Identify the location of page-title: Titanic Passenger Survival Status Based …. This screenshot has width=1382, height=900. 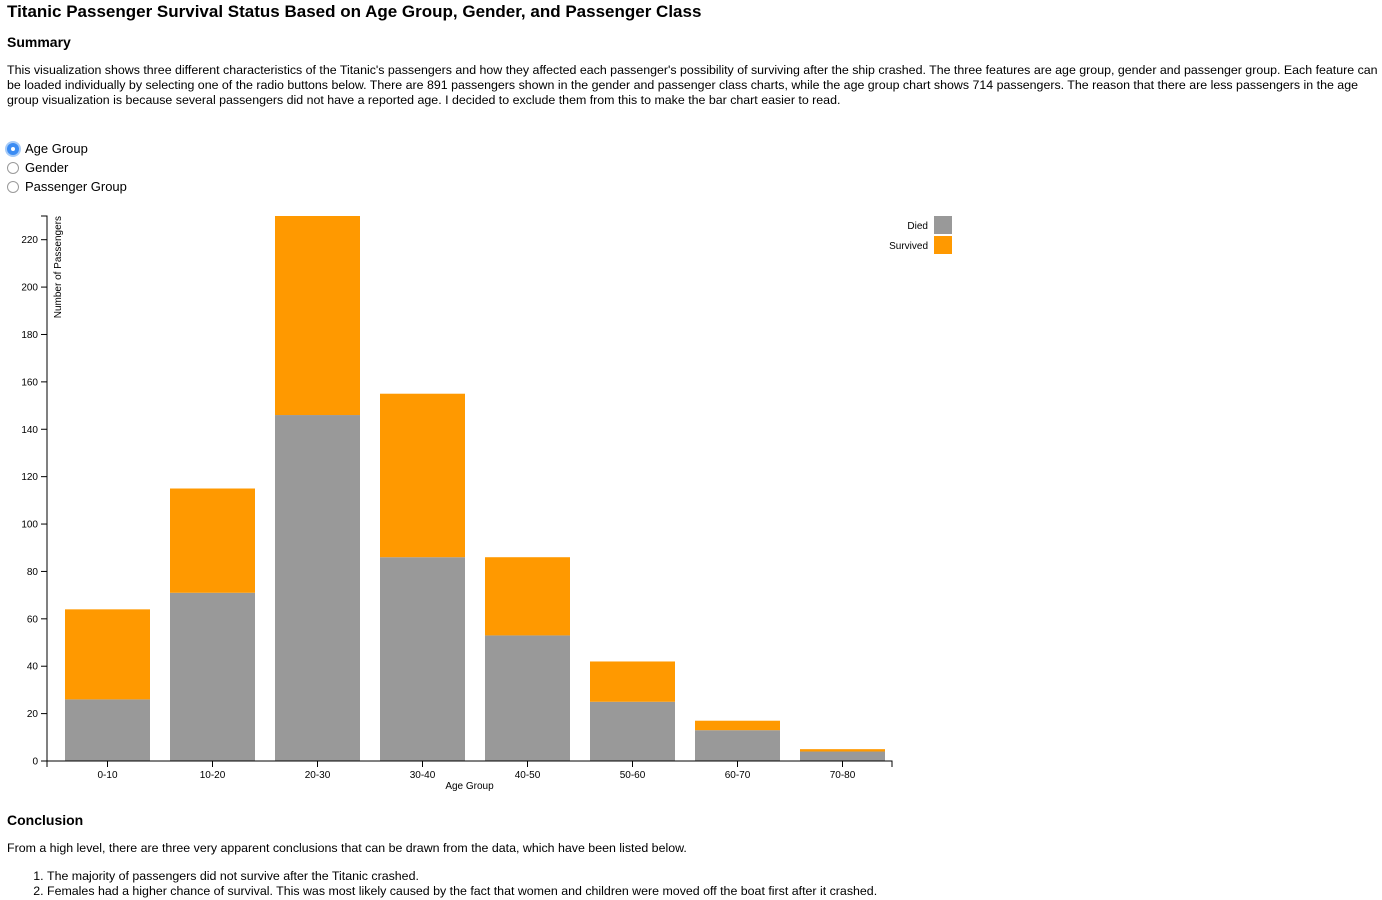
(354, 11).